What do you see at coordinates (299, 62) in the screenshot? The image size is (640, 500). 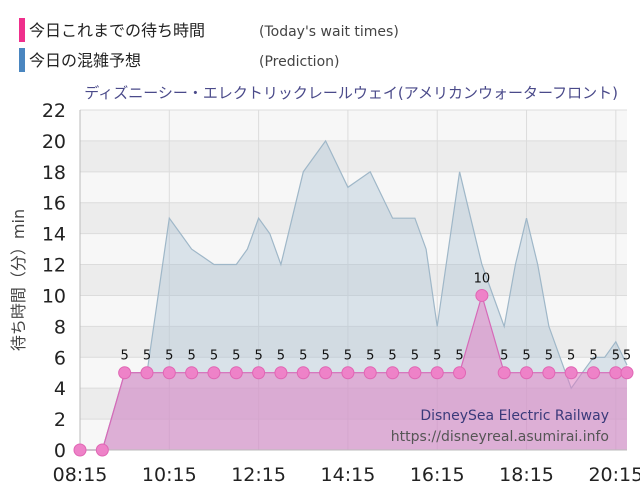 I see `legend-sublabel-prediction: (Prediction)` at bounding box center [299, 62].